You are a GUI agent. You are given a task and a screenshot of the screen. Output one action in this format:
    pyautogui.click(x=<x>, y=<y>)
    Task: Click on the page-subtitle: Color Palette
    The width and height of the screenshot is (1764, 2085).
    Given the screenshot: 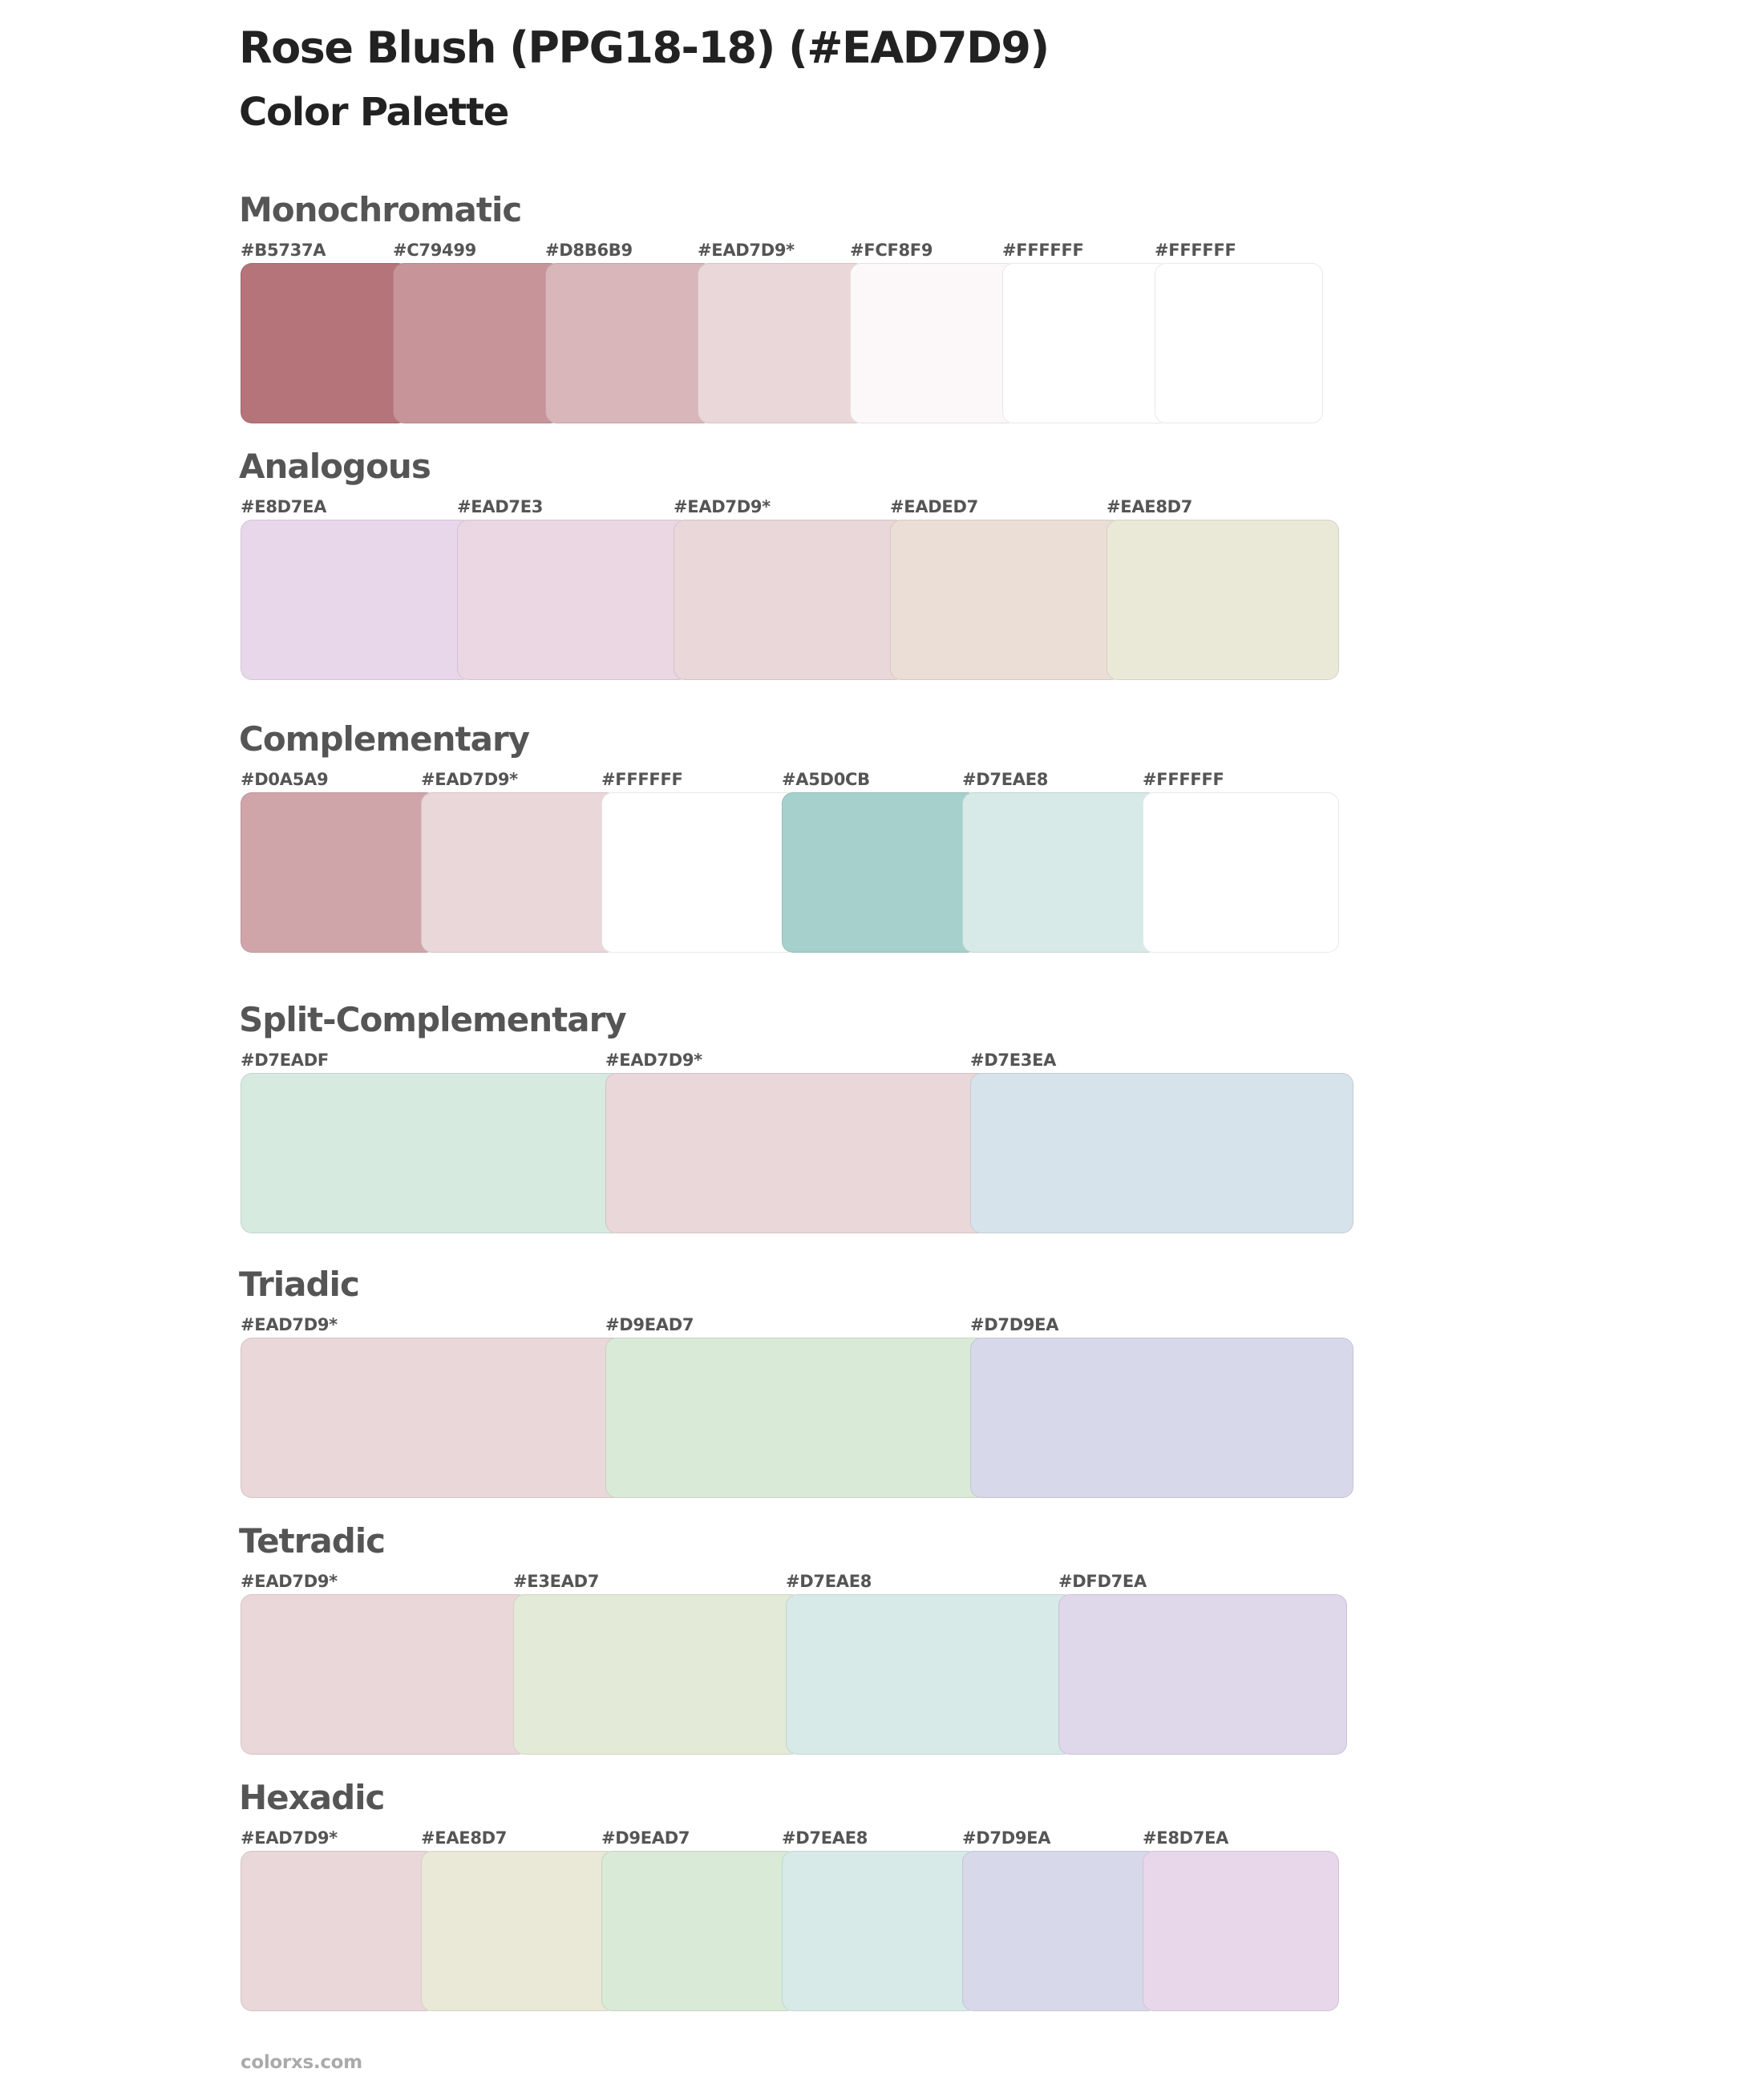 What is the action you would take?
    pyautogui.click(x=374, y=113)
    